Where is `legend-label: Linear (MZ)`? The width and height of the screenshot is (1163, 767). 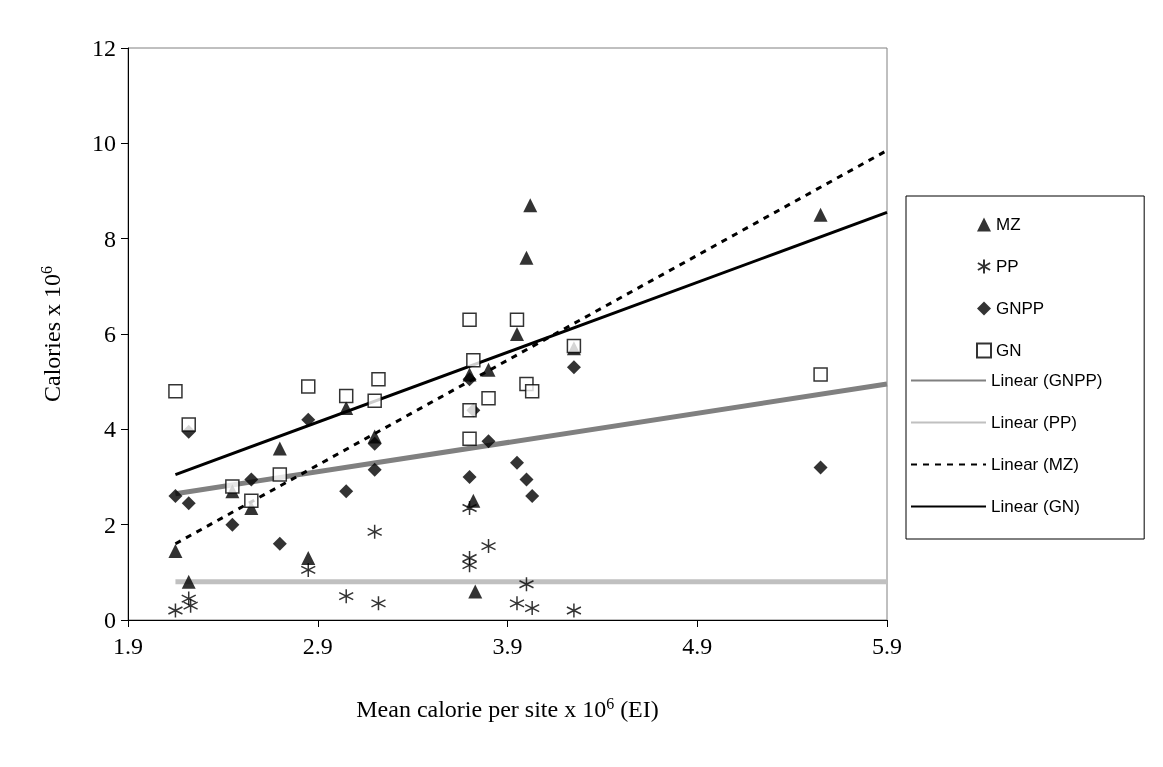 legend-label: Linear (MZ) is located at coordinates (1035, 464).